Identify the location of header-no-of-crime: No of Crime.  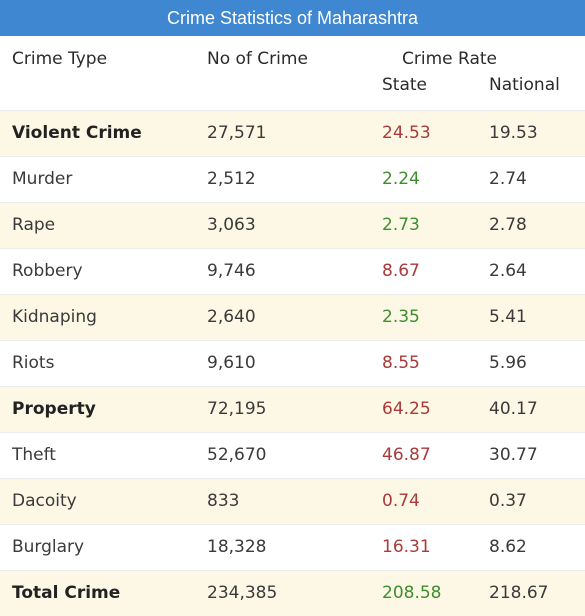
(257, 59).